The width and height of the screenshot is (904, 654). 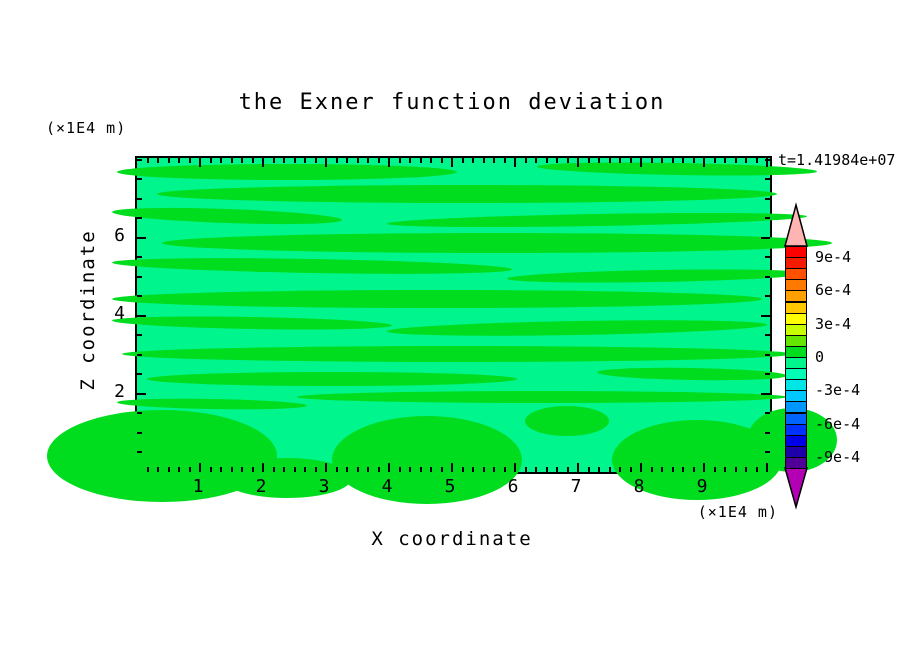 What do you see at coordinates (639, 486) in the screenshot?
I see `x-tick-label: 8` at bounding box center [639, 486].